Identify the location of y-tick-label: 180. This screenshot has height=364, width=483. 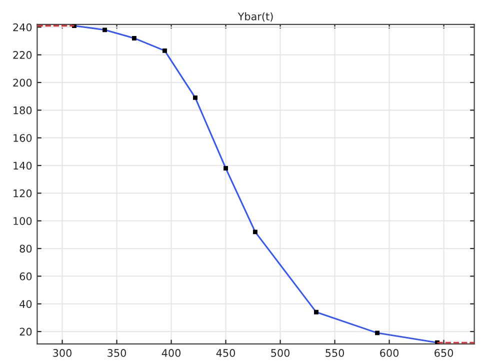
(23, 110).